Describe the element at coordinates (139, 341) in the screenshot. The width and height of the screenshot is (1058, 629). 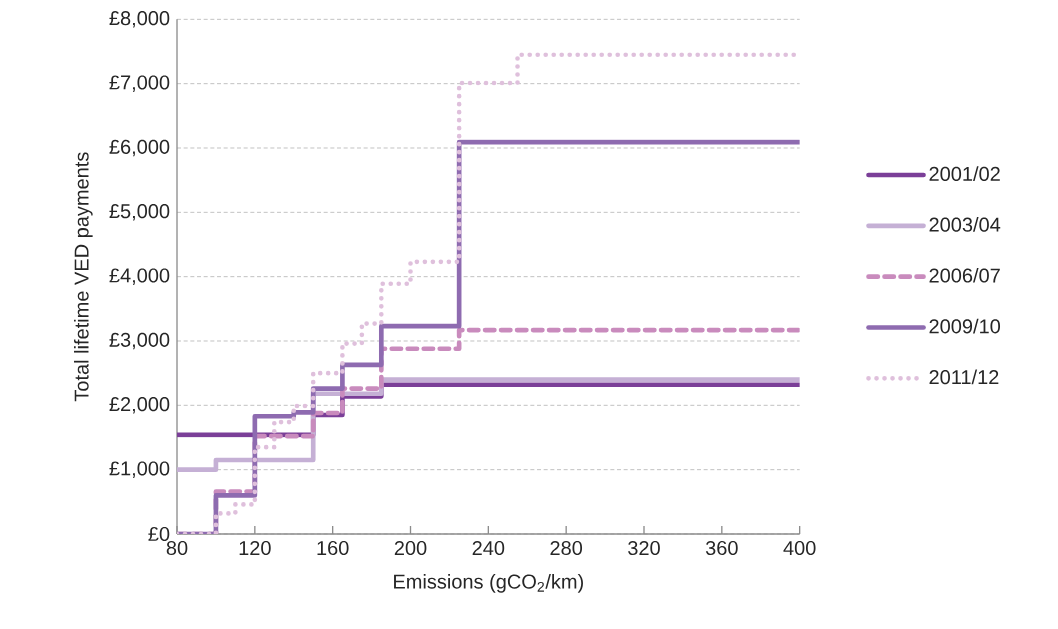
I see `y-tick-label: £3,000` at that location.